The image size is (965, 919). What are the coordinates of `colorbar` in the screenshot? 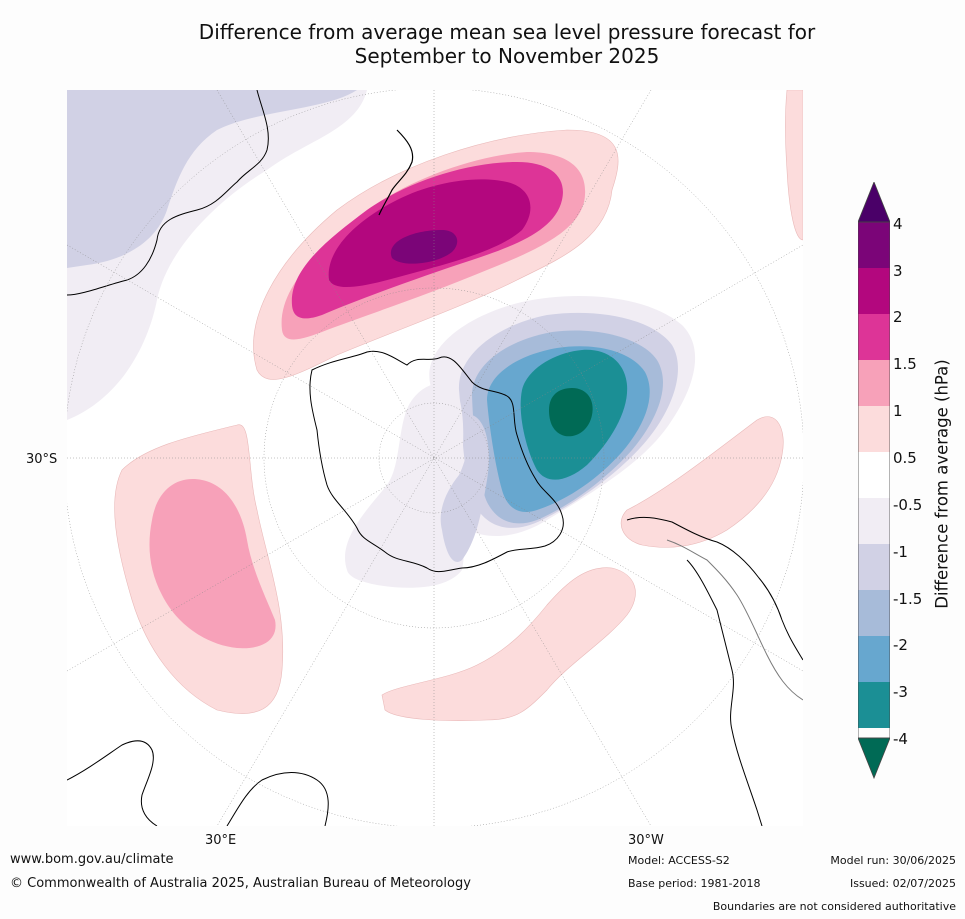 It's located at (874, 481).